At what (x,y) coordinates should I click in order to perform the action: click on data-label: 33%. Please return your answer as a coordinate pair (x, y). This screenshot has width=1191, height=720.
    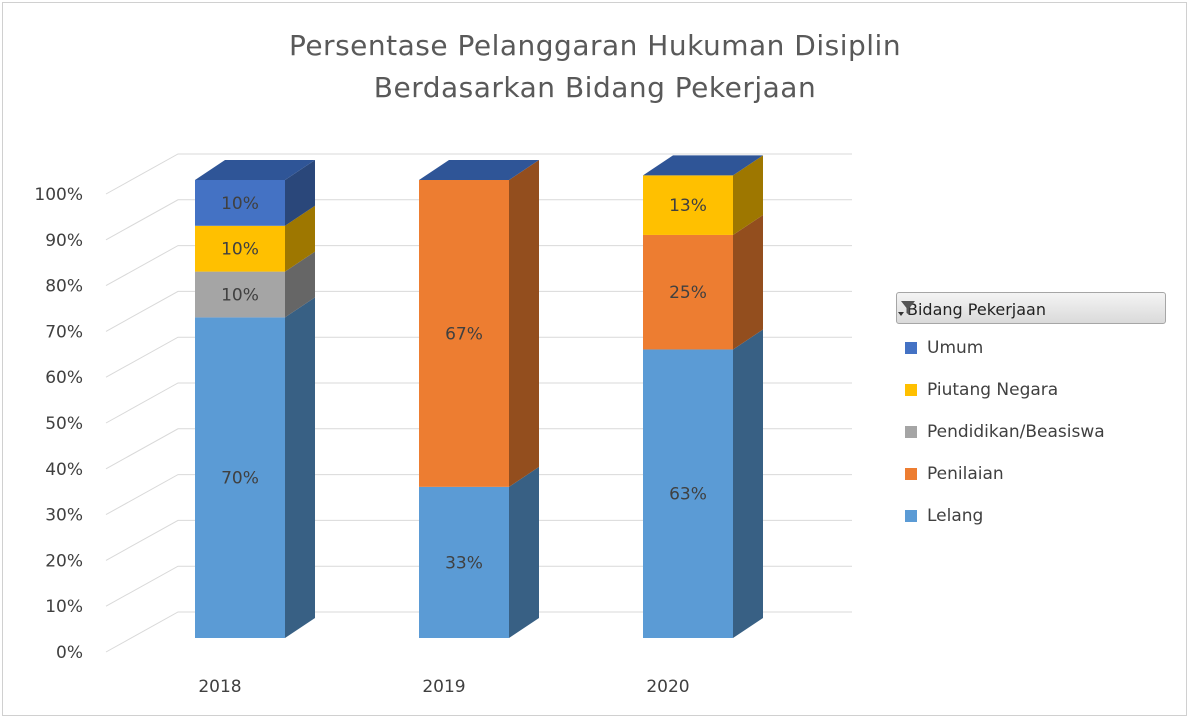
    Looking at the image, I should click on (464, 563).